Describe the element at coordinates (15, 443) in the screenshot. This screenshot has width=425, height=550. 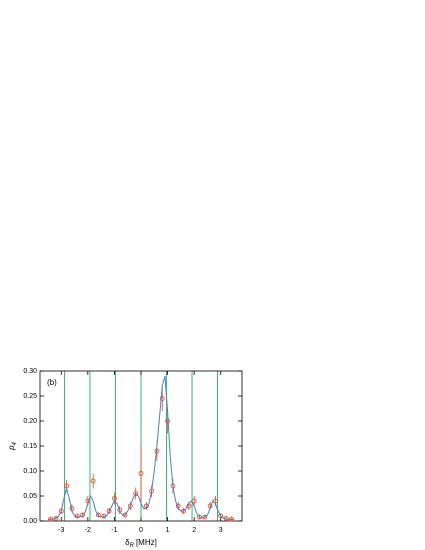
I see `y-label-sub: 4` at that location.